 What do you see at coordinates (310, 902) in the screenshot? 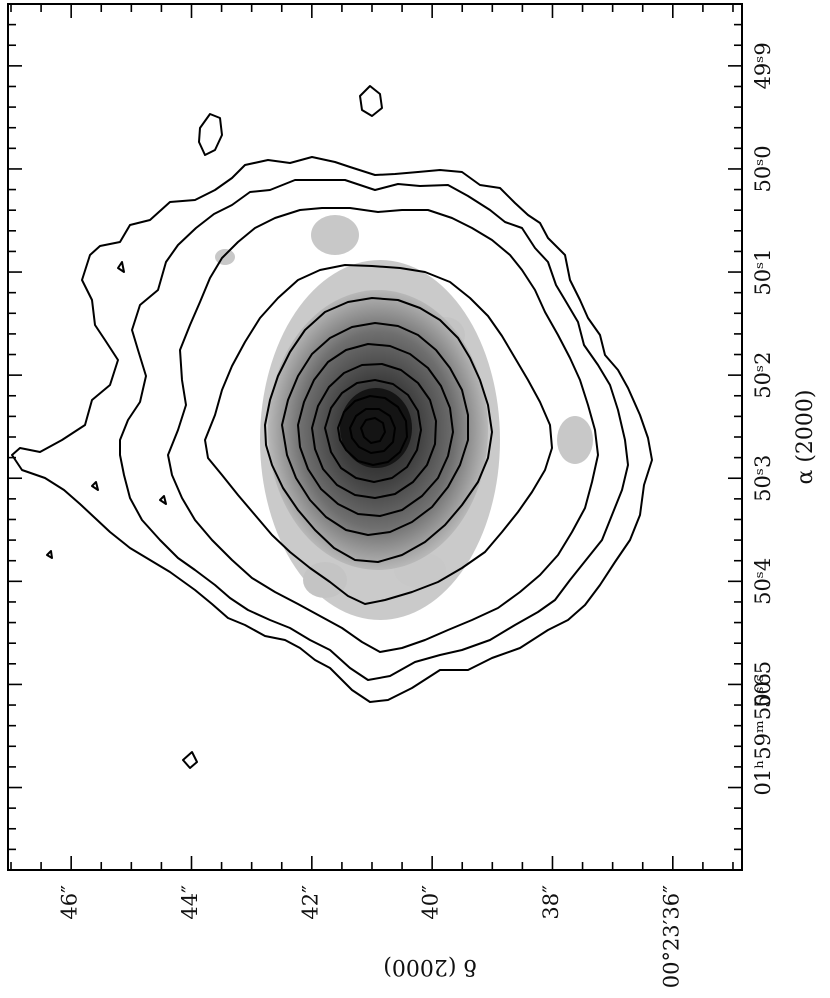
I see `delta-tick-label: 42″` at bounding box center [310, 902].